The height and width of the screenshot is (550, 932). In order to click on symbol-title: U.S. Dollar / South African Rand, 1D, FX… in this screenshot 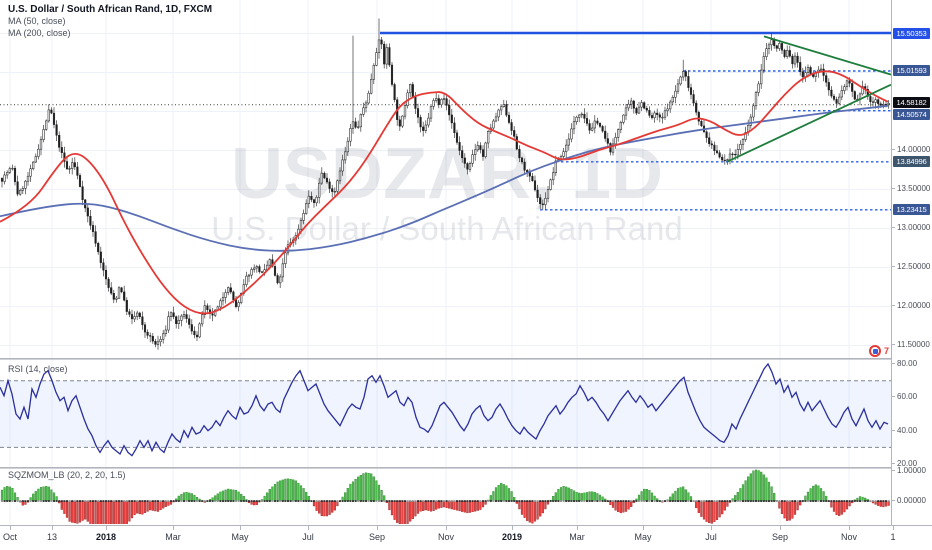, I will do `click(110, 9)`.